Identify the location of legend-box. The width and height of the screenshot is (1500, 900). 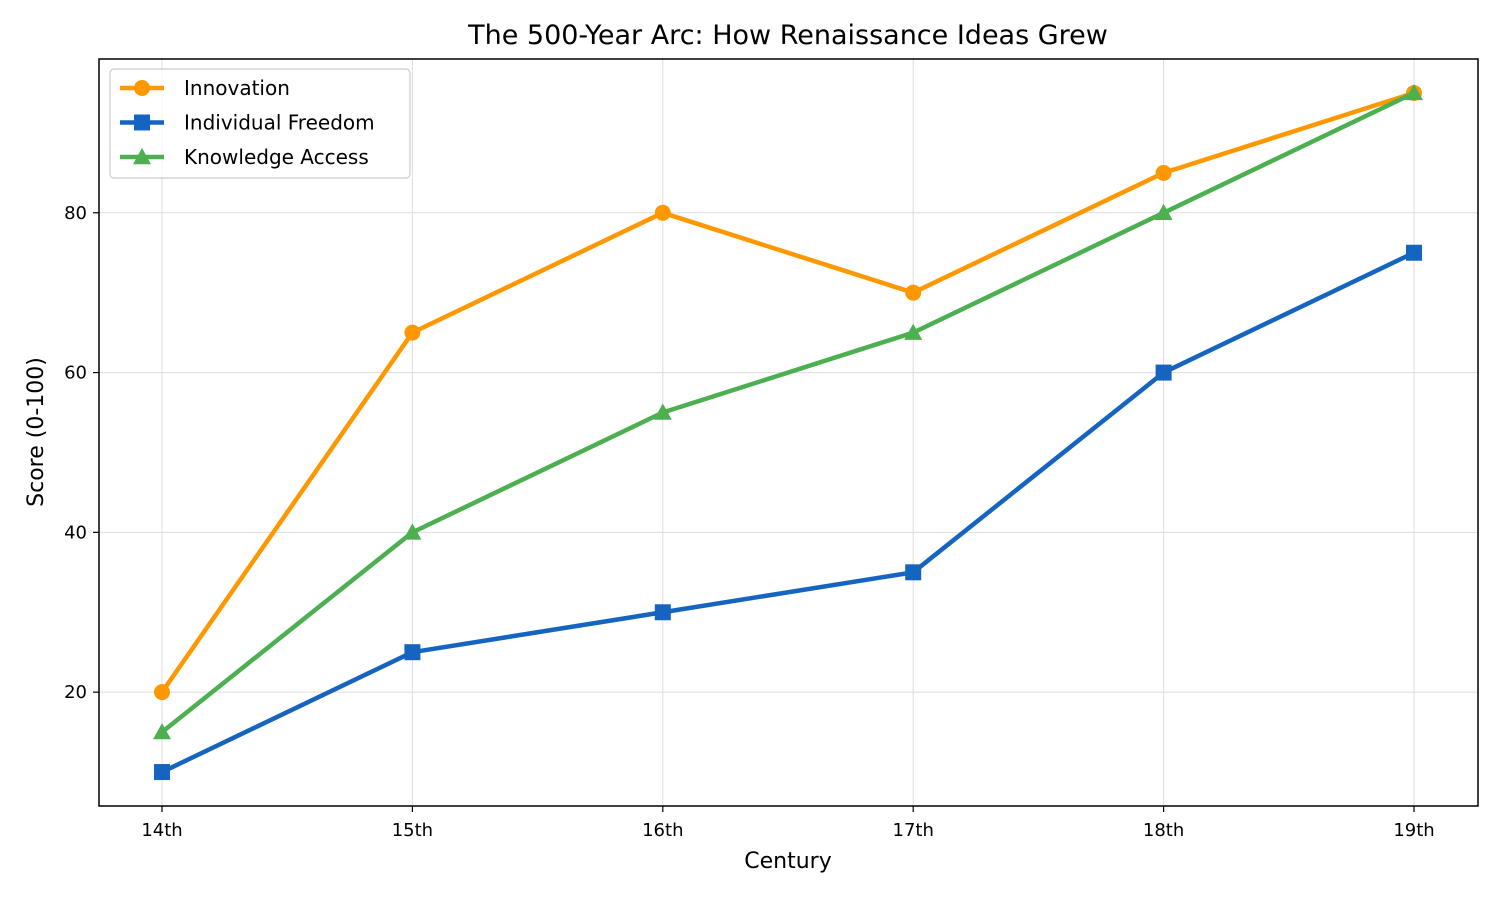
(260, 123).